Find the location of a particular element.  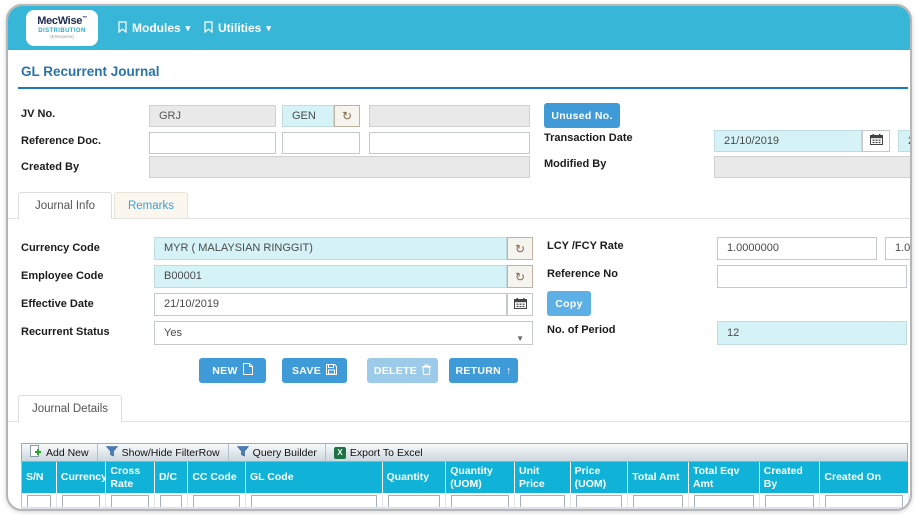

app-logo: MecWise™ DISTRIBUTION (Enterprise) is located at coordinates (62, 28).